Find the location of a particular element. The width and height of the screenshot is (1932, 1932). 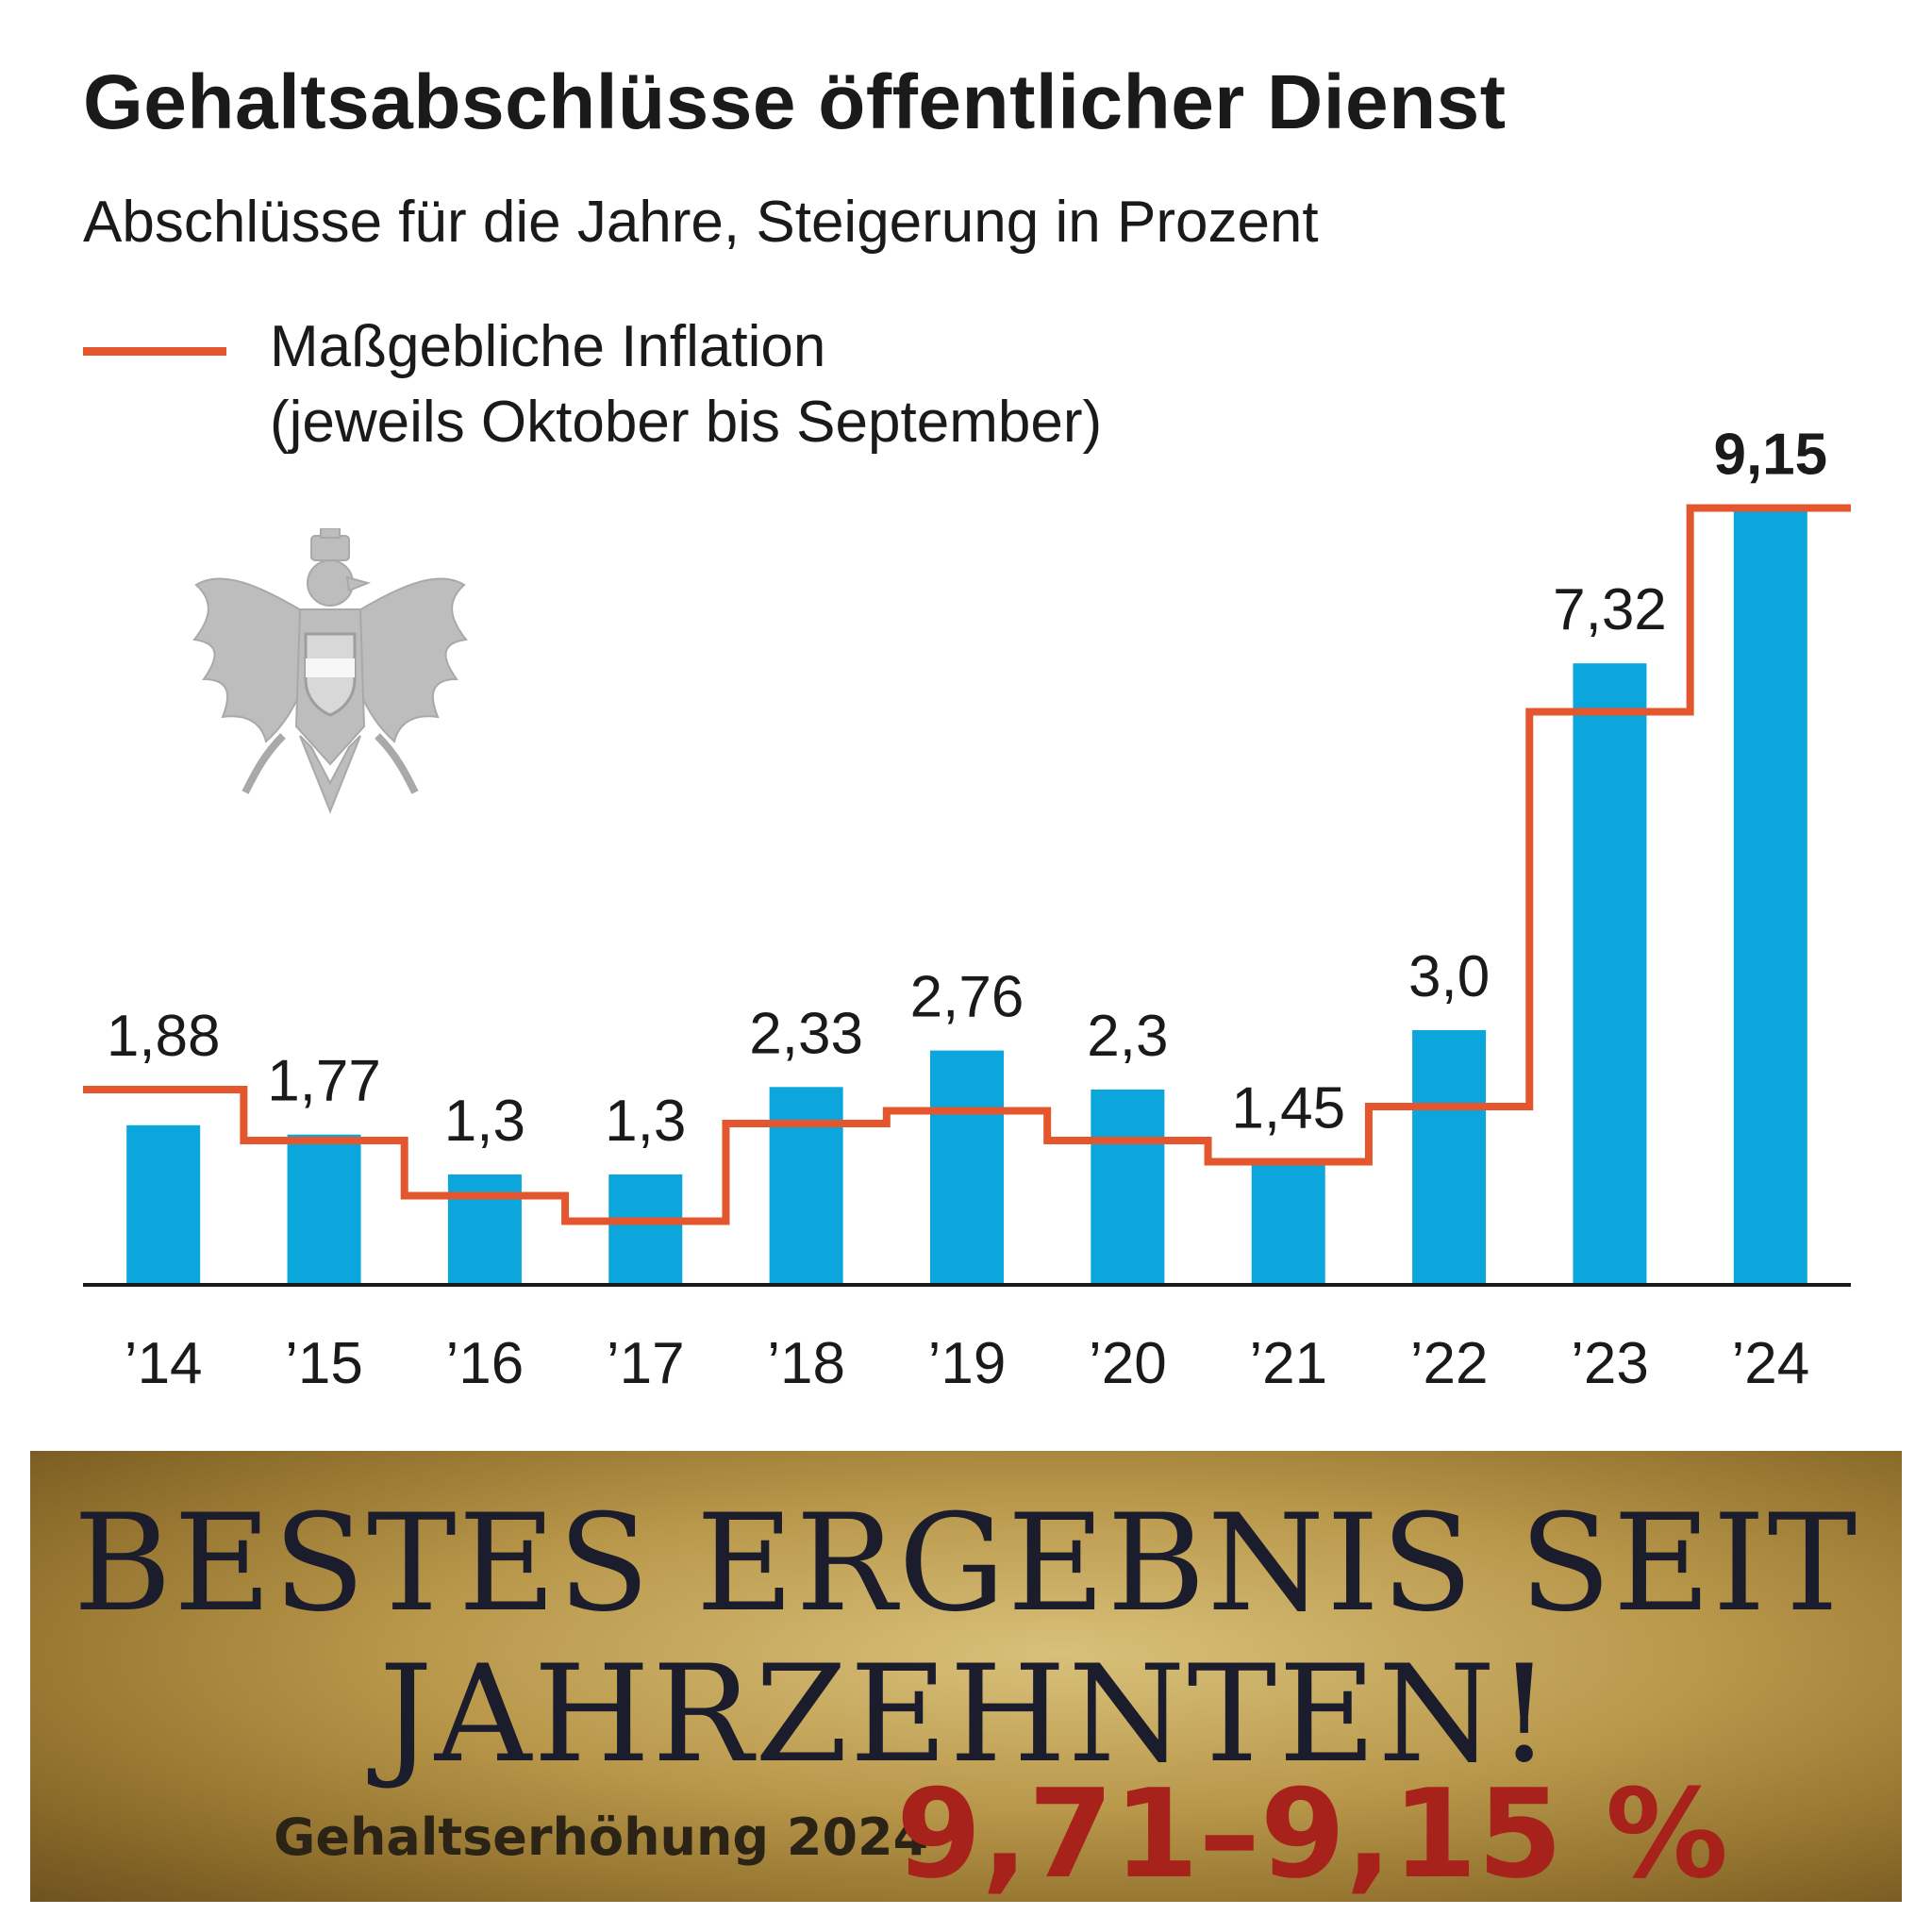

x-tick-6: ’20 is located at coordinates (1128, 1363).